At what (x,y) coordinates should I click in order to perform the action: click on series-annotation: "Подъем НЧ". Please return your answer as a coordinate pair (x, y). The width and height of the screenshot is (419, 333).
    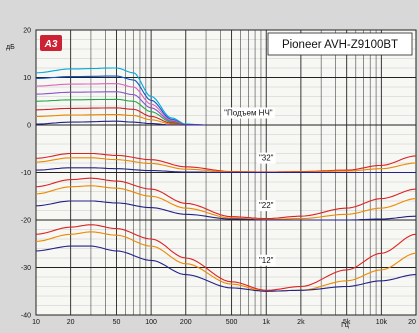
    Looking at the image, I should click on (248, 113).